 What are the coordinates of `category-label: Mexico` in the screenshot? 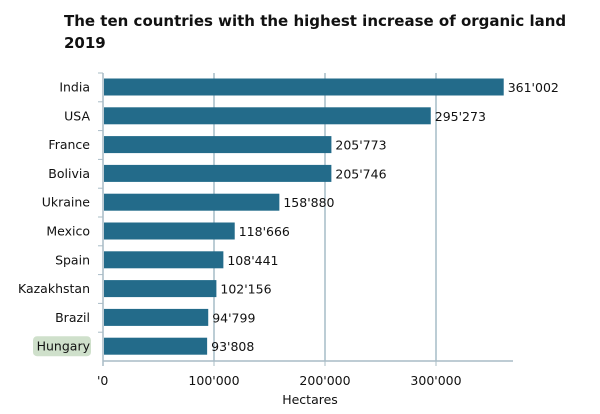 It's located at (68, 231).